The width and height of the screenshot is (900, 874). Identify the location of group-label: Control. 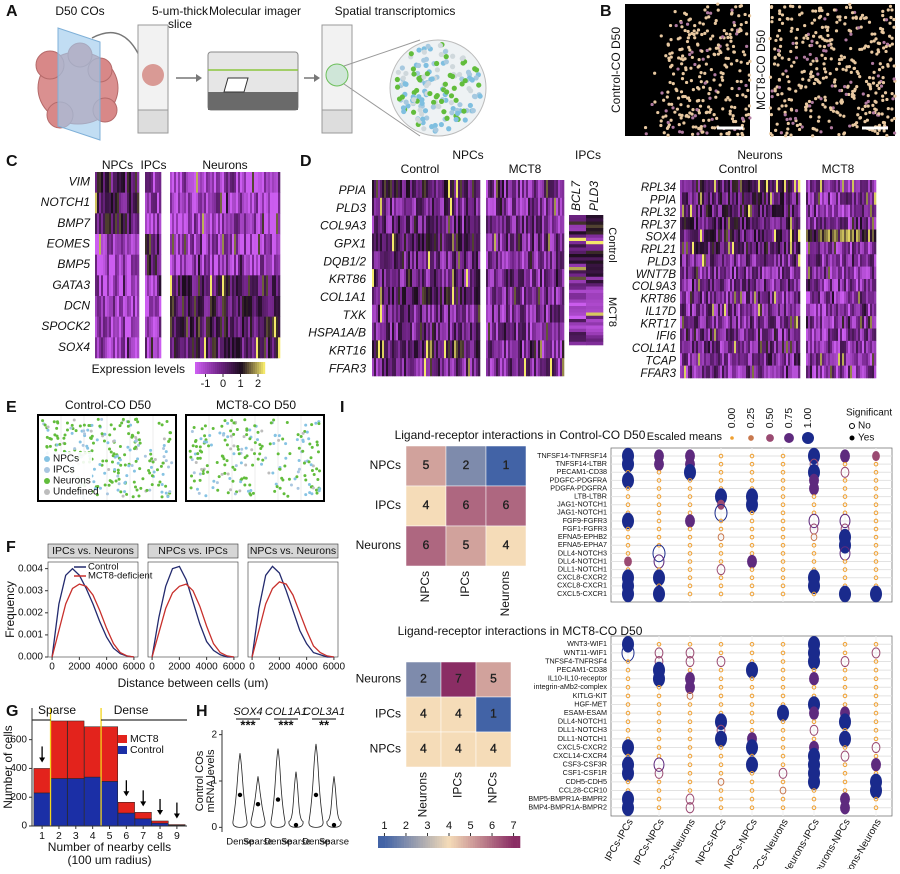
(612, 244).